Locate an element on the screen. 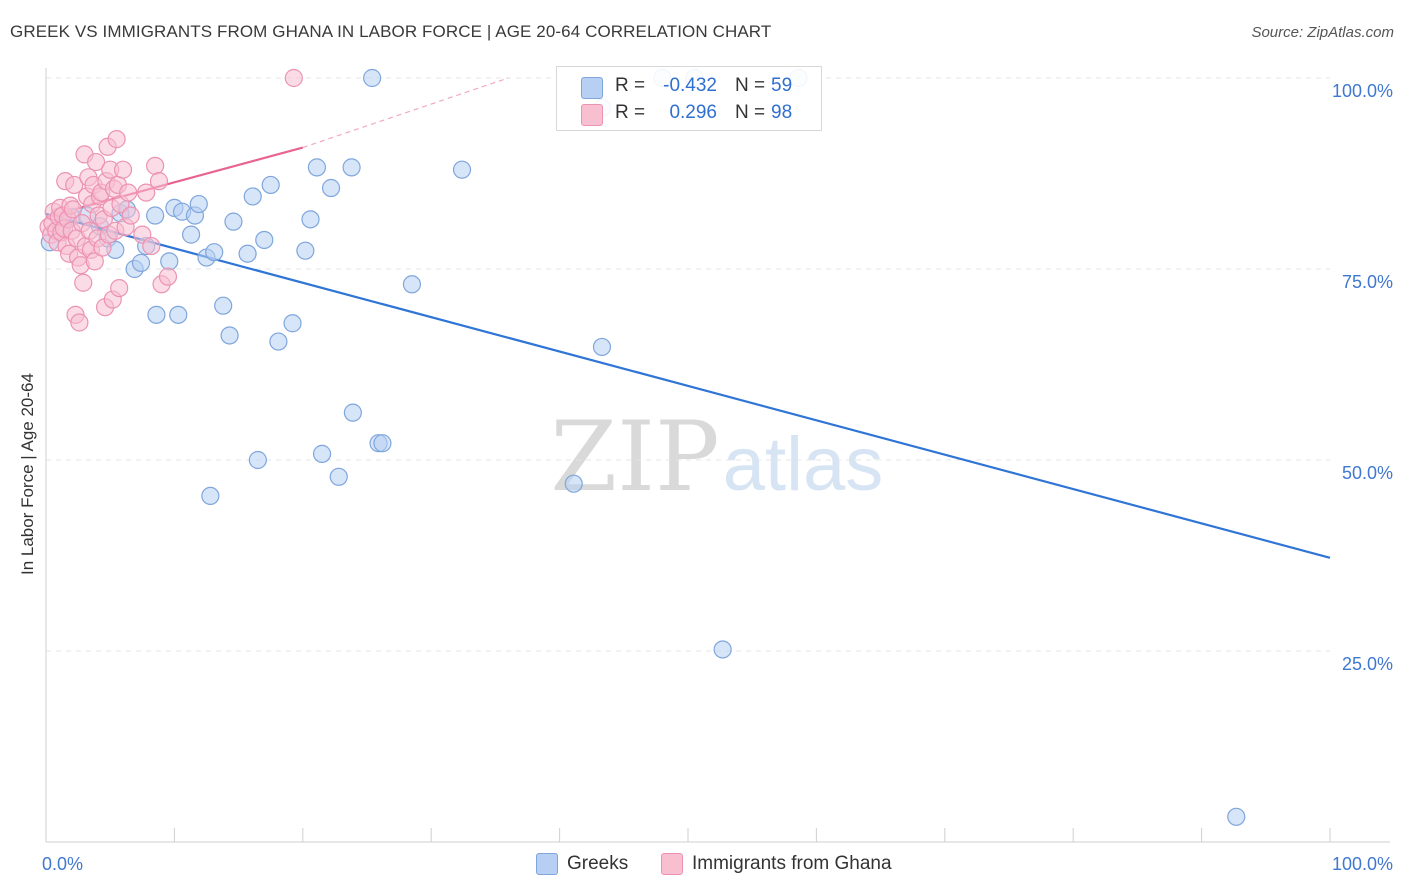  stats-legend: R = -0.432 N = 59 R = 0.296 N = 98 is located at coordinates (689, 98).